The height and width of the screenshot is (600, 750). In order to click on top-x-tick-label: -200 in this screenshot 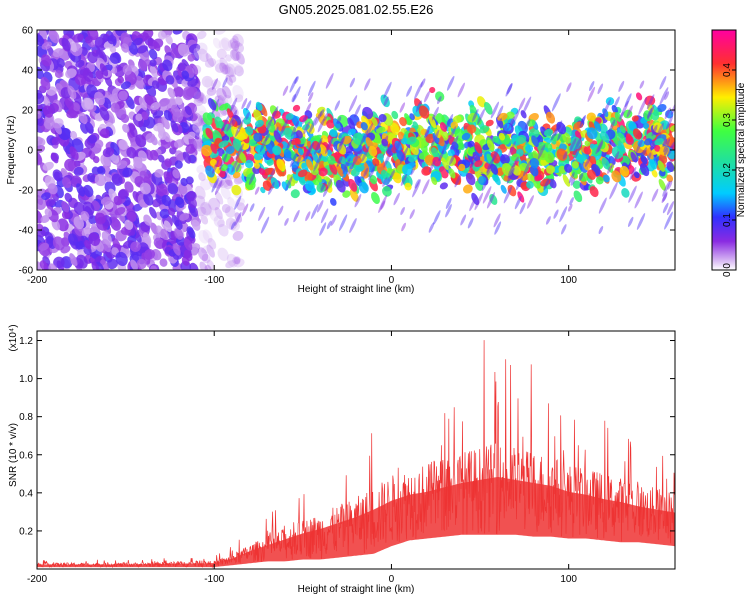, I will do `click(37, 280)`.